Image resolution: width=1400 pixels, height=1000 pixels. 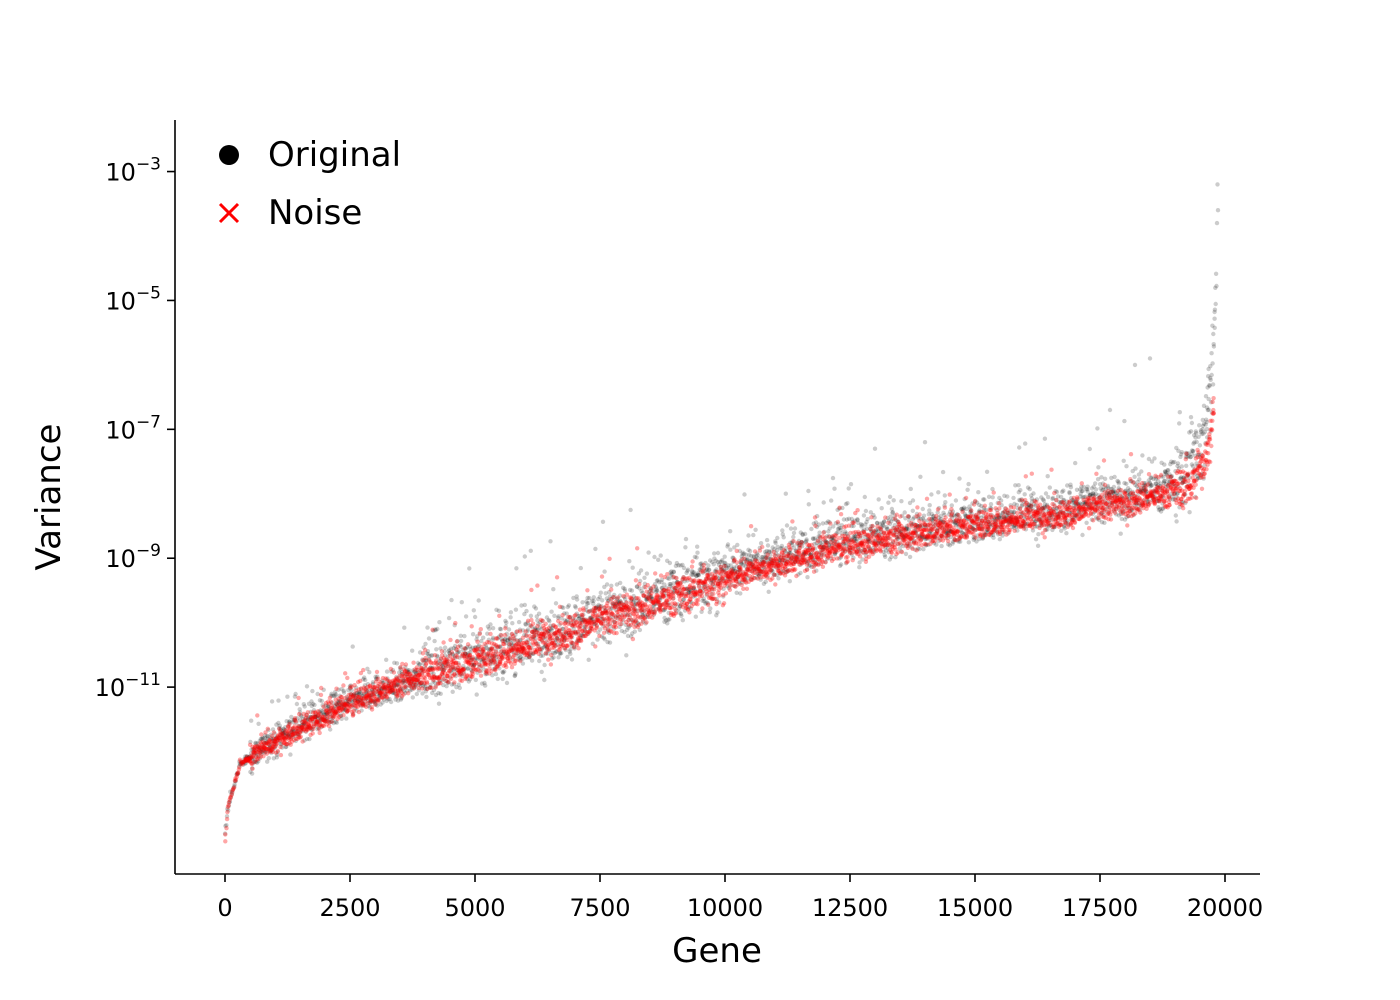 What do you see at coordinates (1217, 184) in the screenshot?
I see `outlier-point` at bounding box center [1217, 184].